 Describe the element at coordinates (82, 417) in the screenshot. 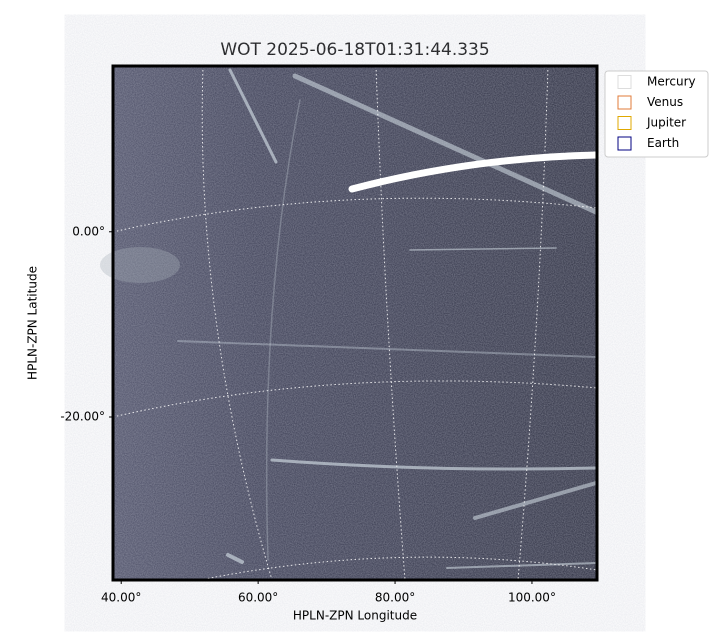

I see `y-tick-label: -20.00°` at that location.